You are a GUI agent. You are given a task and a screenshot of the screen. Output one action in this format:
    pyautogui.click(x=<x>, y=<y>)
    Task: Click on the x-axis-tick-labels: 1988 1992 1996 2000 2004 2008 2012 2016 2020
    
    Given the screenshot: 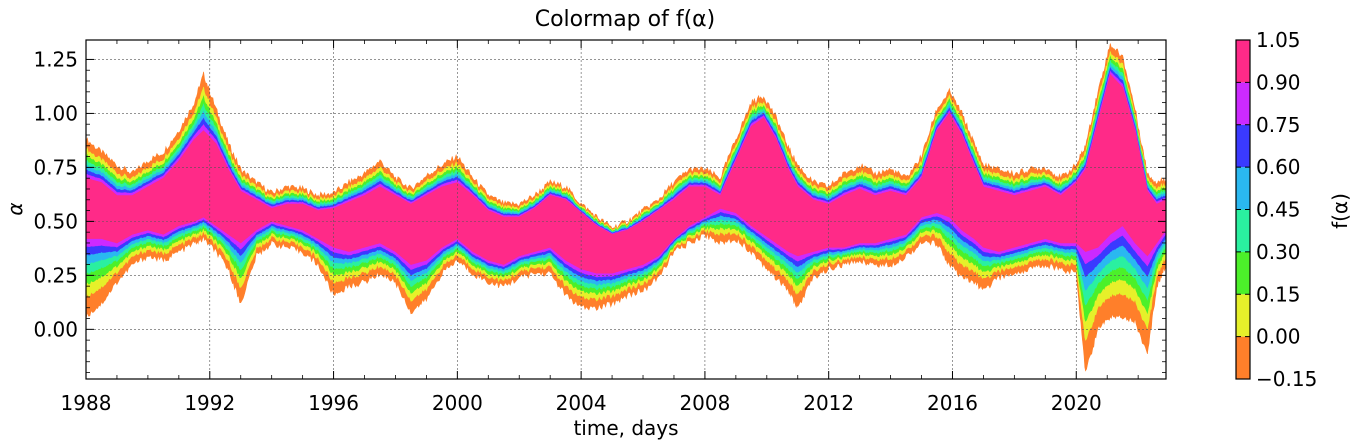 What is the action you would take?
    pyautogui.click(x=581, y=403)
    